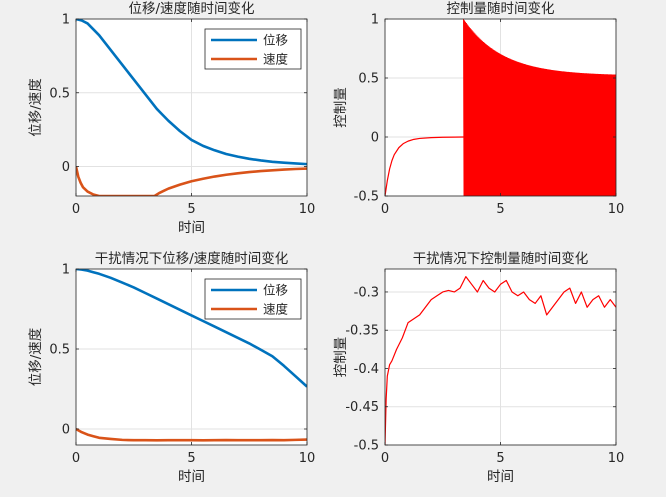  I want to click on chart-title: 干扰情况下控制量随时间变化, so click(501, 259).